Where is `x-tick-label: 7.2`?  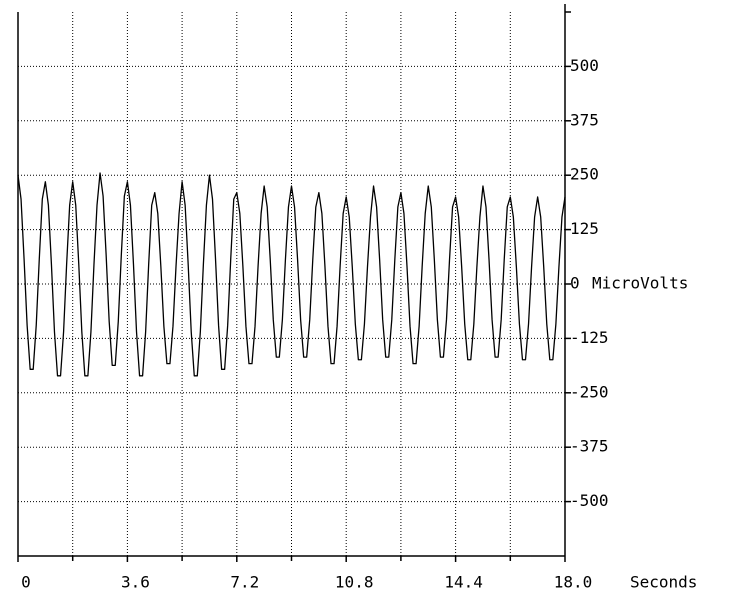 x-tick-label: 7.2 is located at coordinates (244, 582).